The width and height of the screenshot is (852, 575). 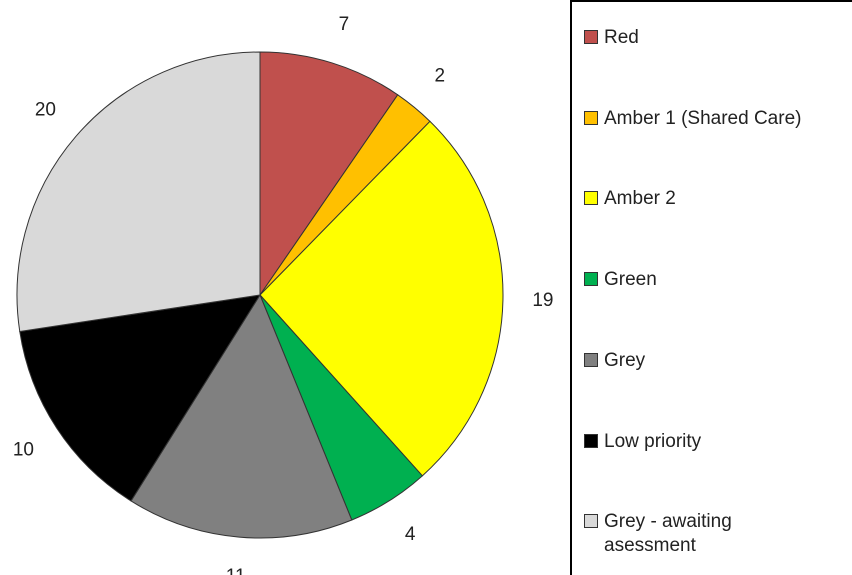 I want to click on legend-item: Low priority, so click(x=642, y=442).